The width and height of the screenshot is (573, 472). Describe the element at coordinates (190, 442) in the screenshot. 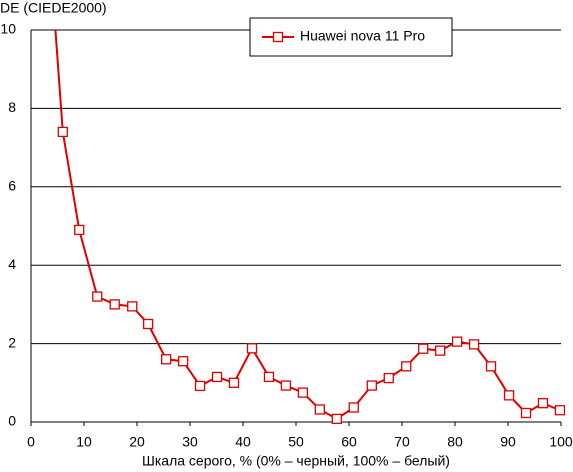

I see `x-tick-label: 30` at that location.